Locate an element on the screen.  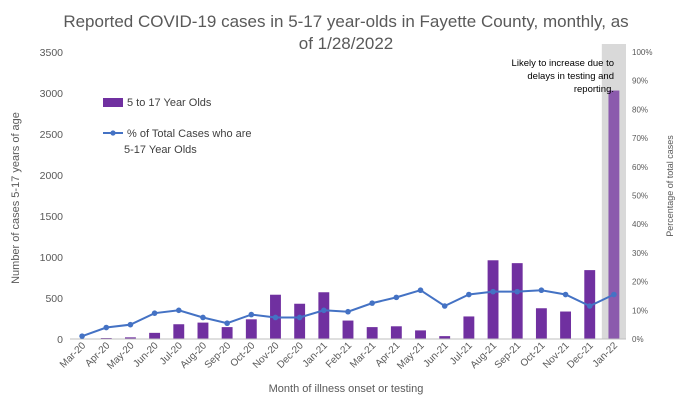
legend-line-label-1: % of Total Cases who are is located at coordinates (189, 134).